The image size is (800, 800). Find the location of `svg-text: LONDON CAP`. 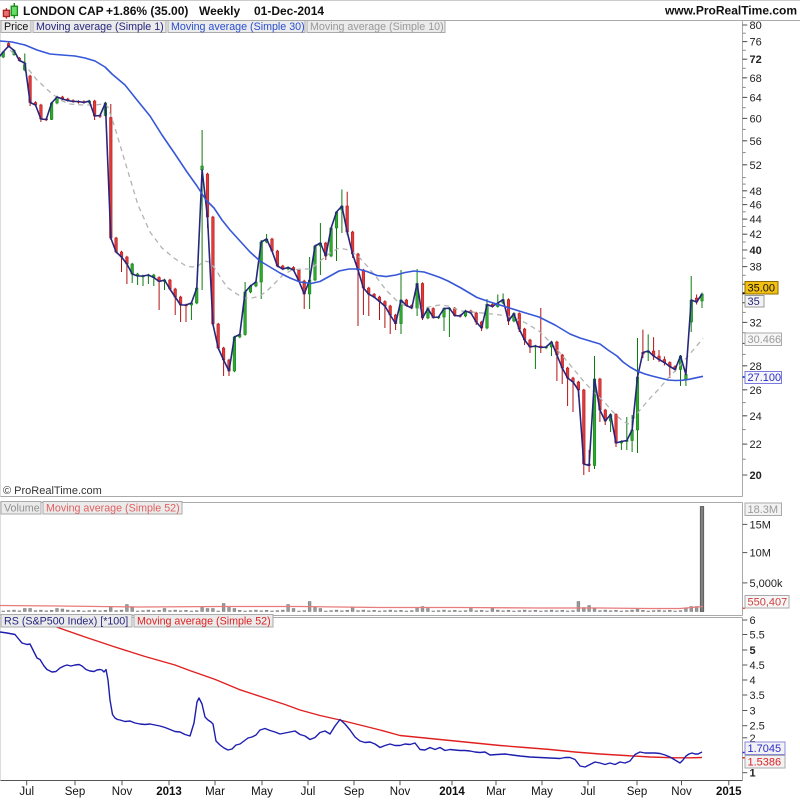

svg-text: LONDON CAP is located at coordinates (63, 11).